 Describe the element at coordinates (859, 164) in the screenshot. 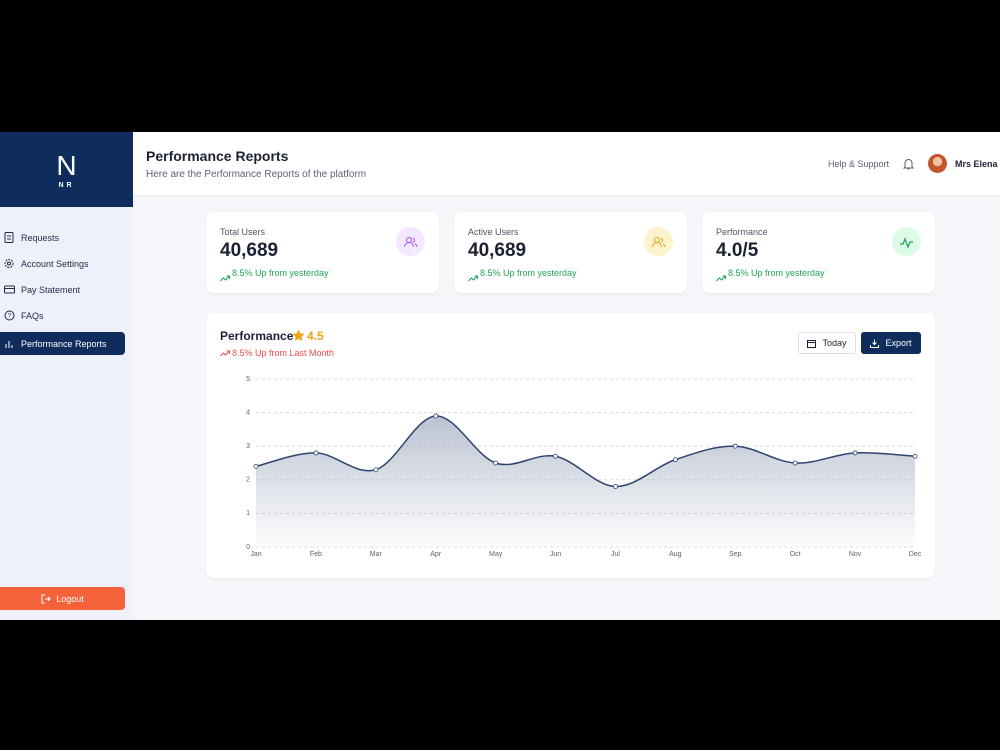

I see `help-link: Help & Support` at that location.